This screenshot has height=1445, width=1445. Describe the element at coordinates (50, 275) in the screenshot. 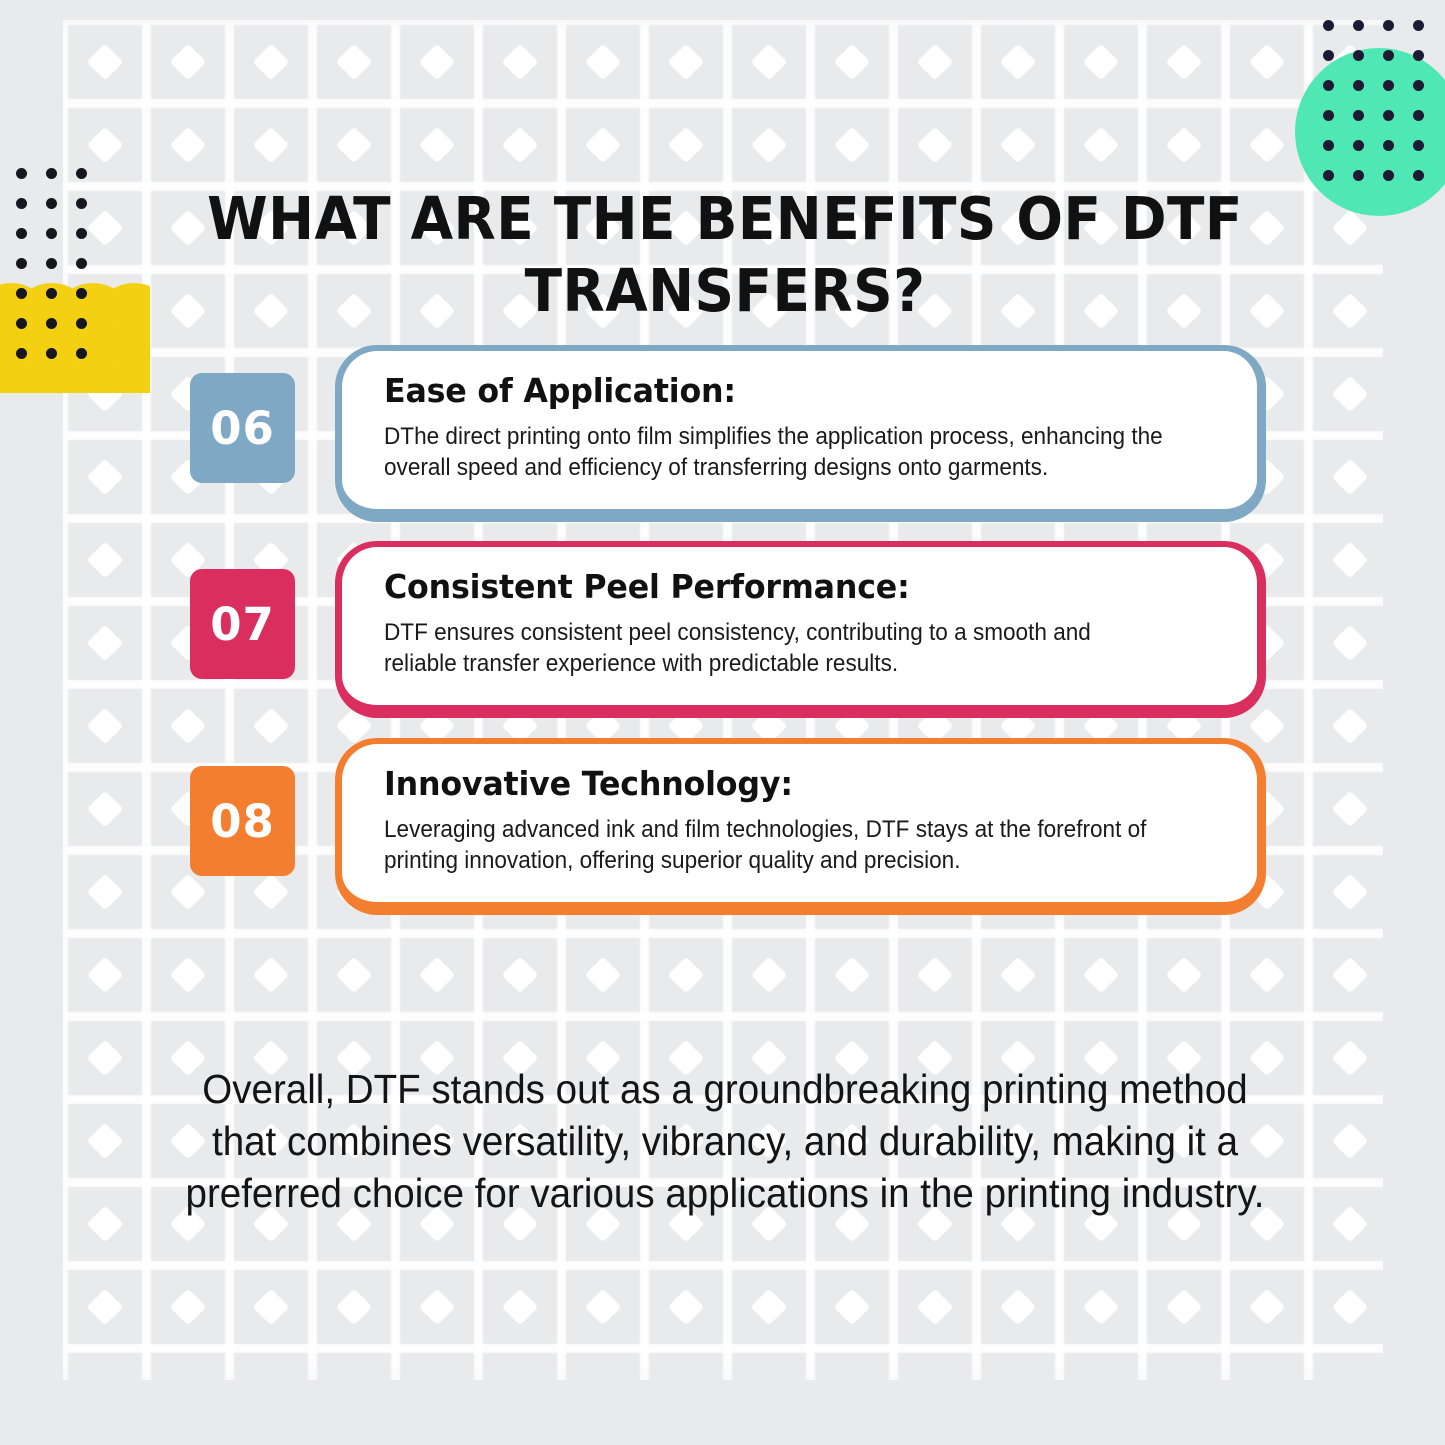

I see `dot-grid-left-decoration` at that location.